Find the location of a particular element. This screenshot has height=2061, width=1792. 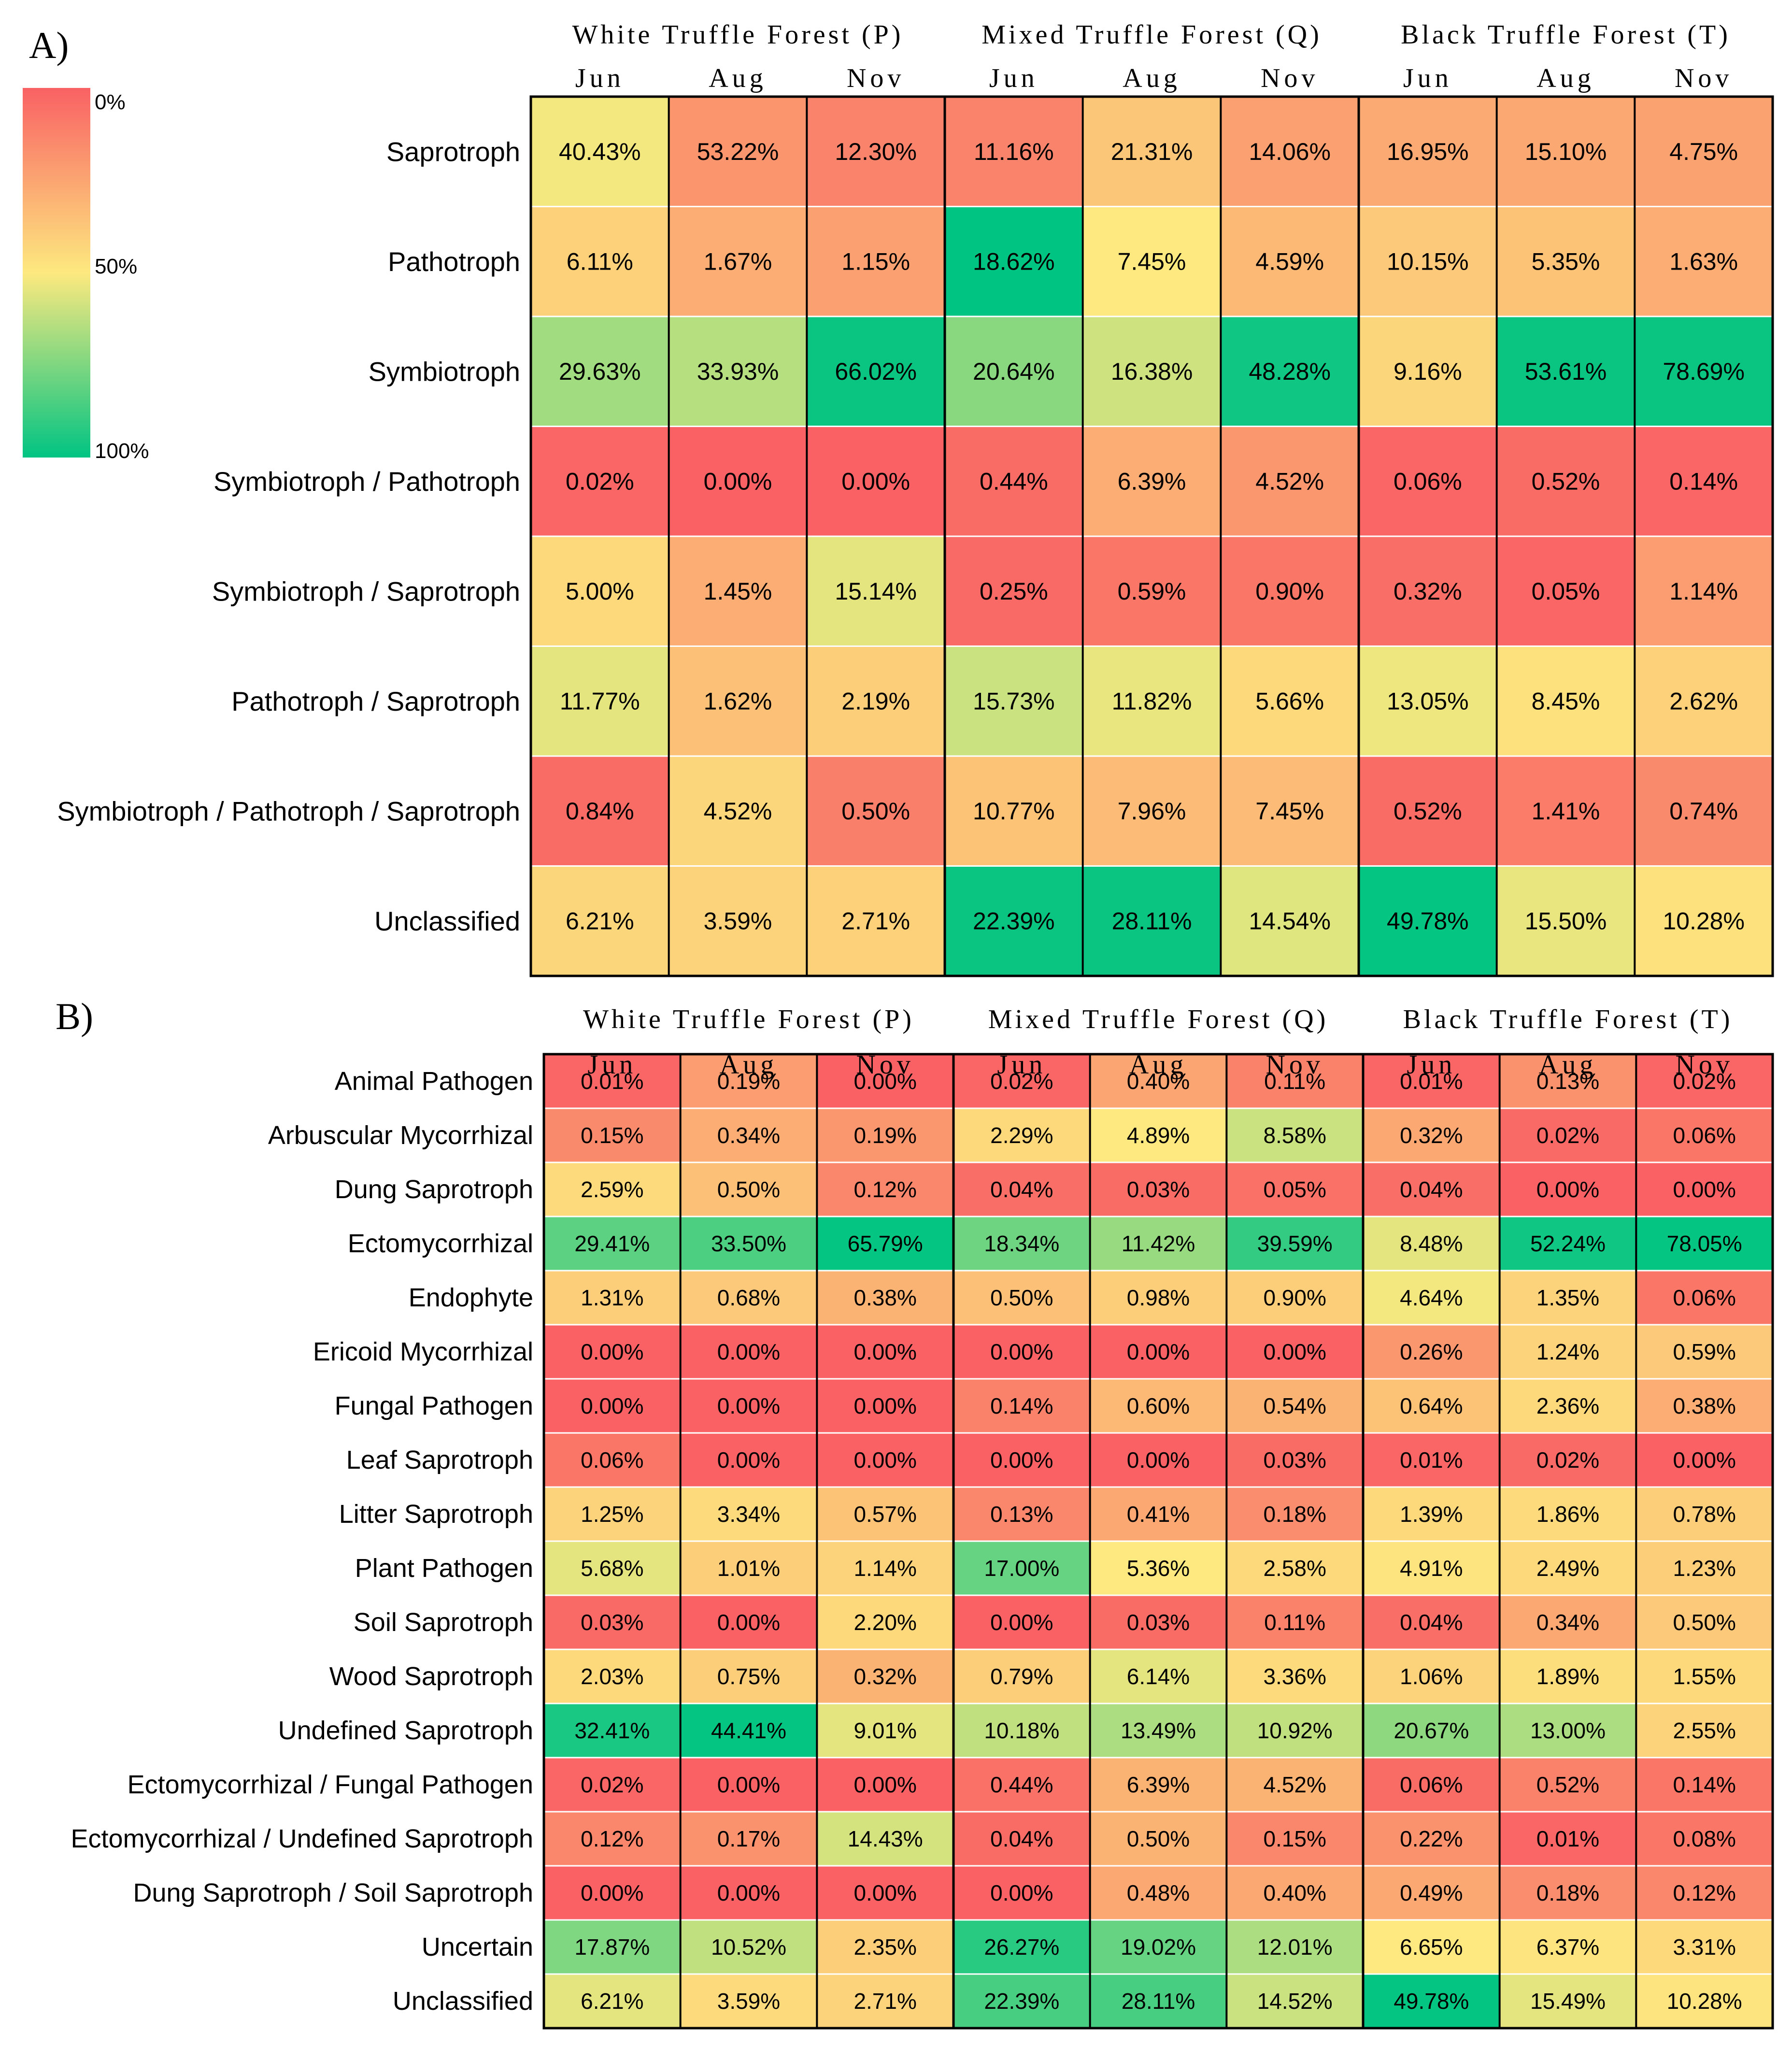

cell-value-label: 0.57% is located at coordinates (884, 1514).